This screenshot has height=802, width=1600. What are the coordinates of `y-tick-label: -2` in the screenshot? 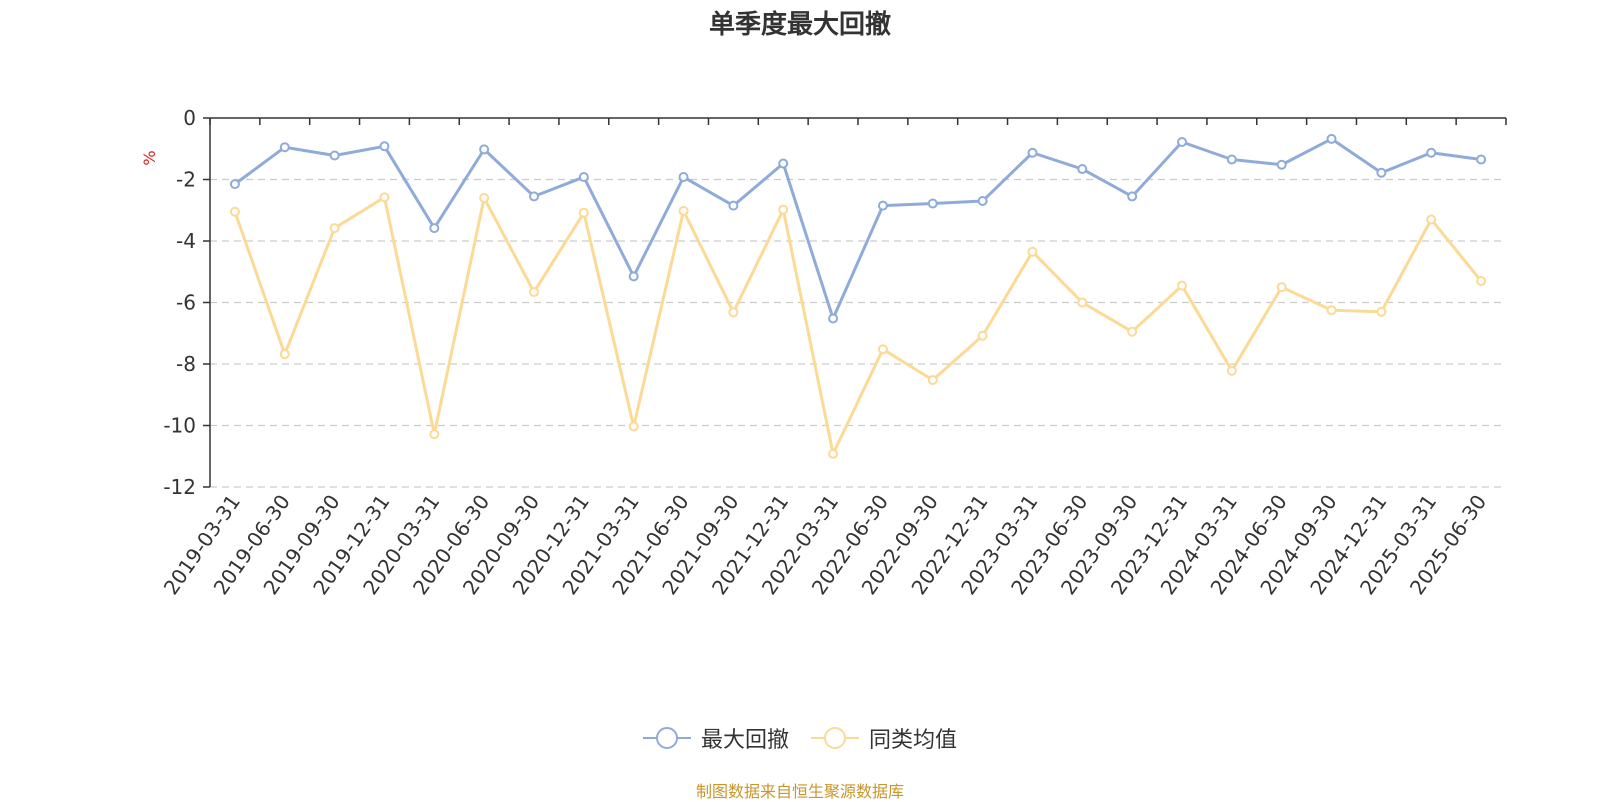 It's located at (186, 180).